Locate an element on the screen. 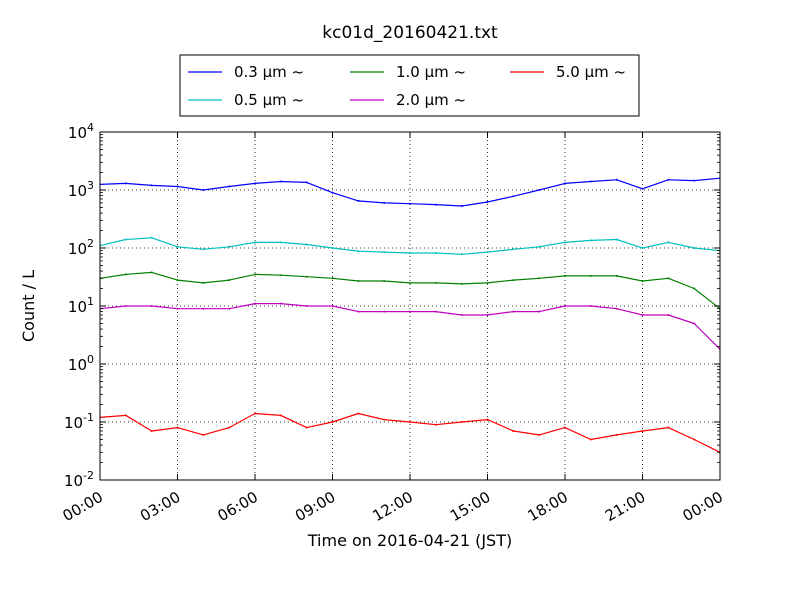 The image size is (800, 604). legend: 0.3 μm ~ 0.5 μm ~ 1.0 μm ~ 2.0 μm ~ 5.0 μm ~ is located at coordinates (409, 85).